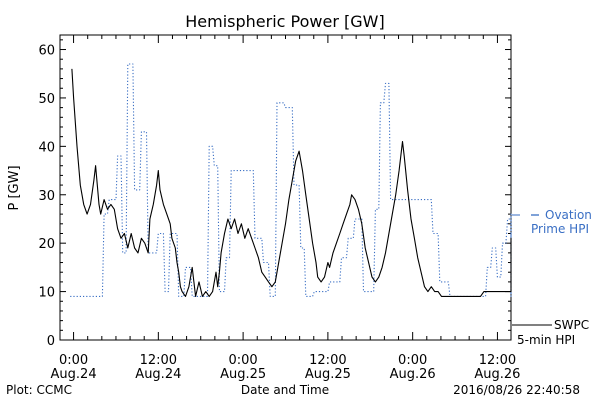 This screenshot has height=400, width=600. Describe the element at coordinates (516, 390) in the screenshot. I see `timestamp: 2016/08/26 22:40:58` at that location.